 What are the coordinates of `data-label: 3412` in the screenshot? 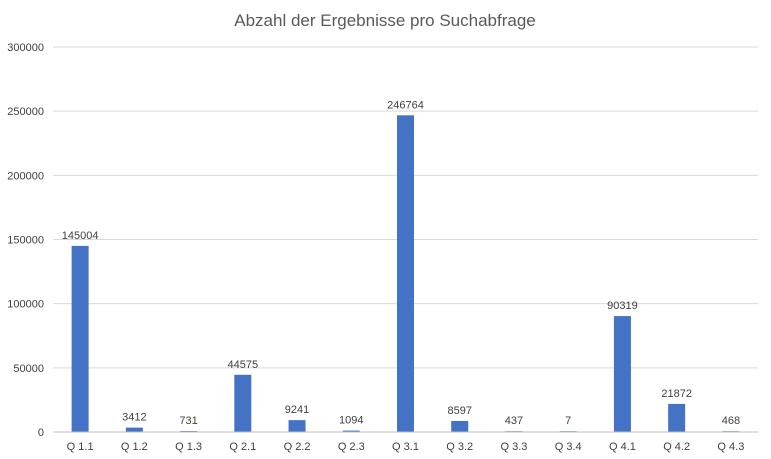 It's located at (134, 418).